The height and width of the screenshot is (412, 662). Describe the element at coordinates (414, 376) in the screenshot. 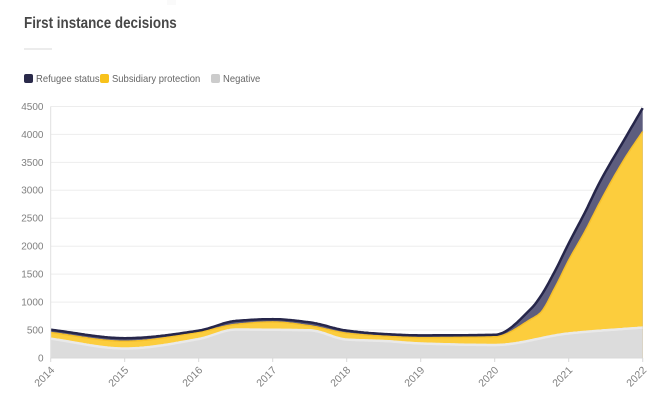

I see `svg-text: 2019` at that location.